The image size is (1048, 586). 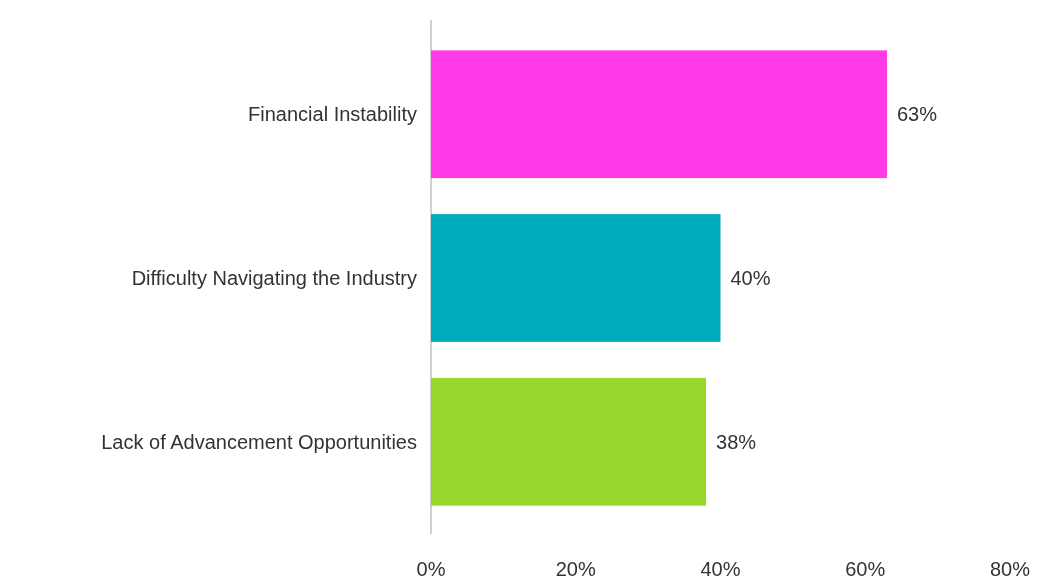 I want to click on y-tick-label: Financial Instability, so click(x=332, y=114).